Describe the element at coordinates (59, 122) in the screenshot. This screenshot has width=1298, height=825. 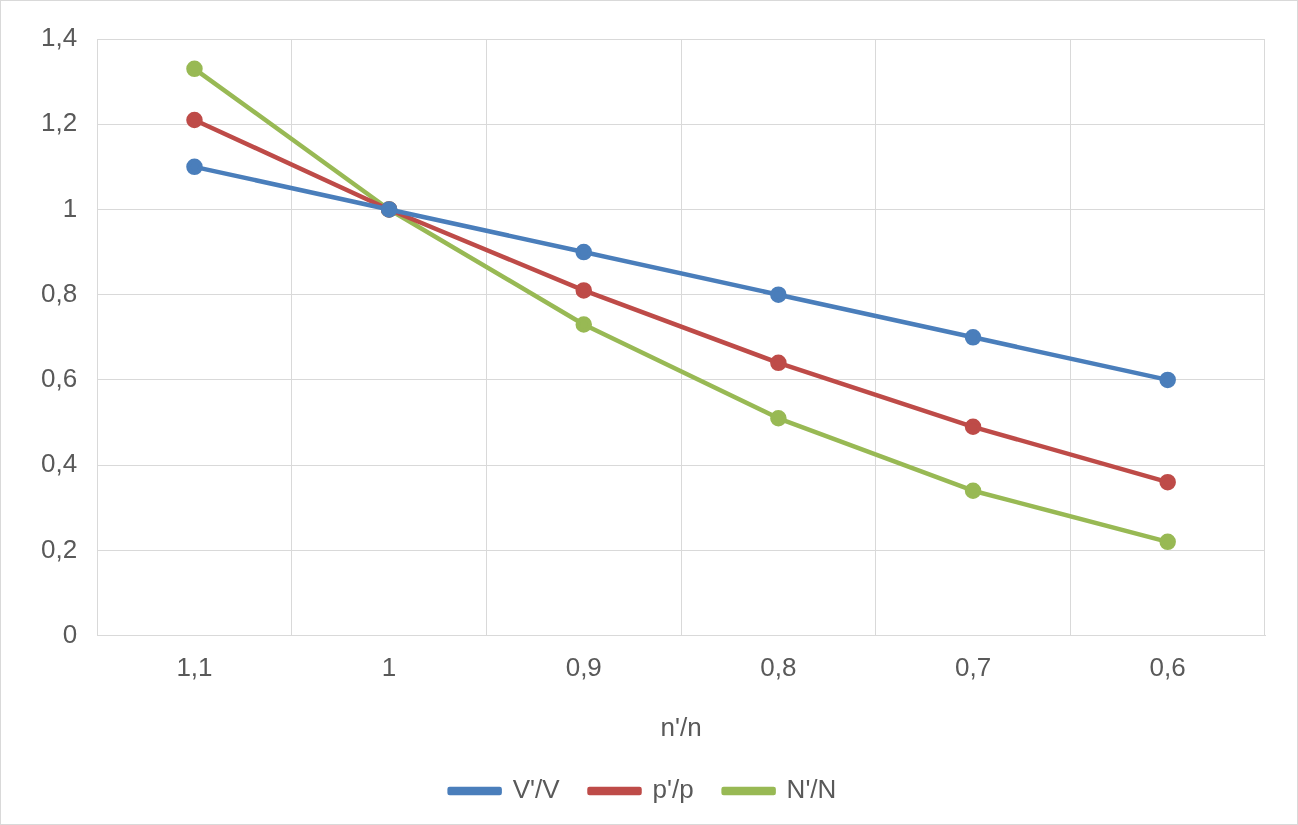
I see `y-tick-label: 1,2` at that location.